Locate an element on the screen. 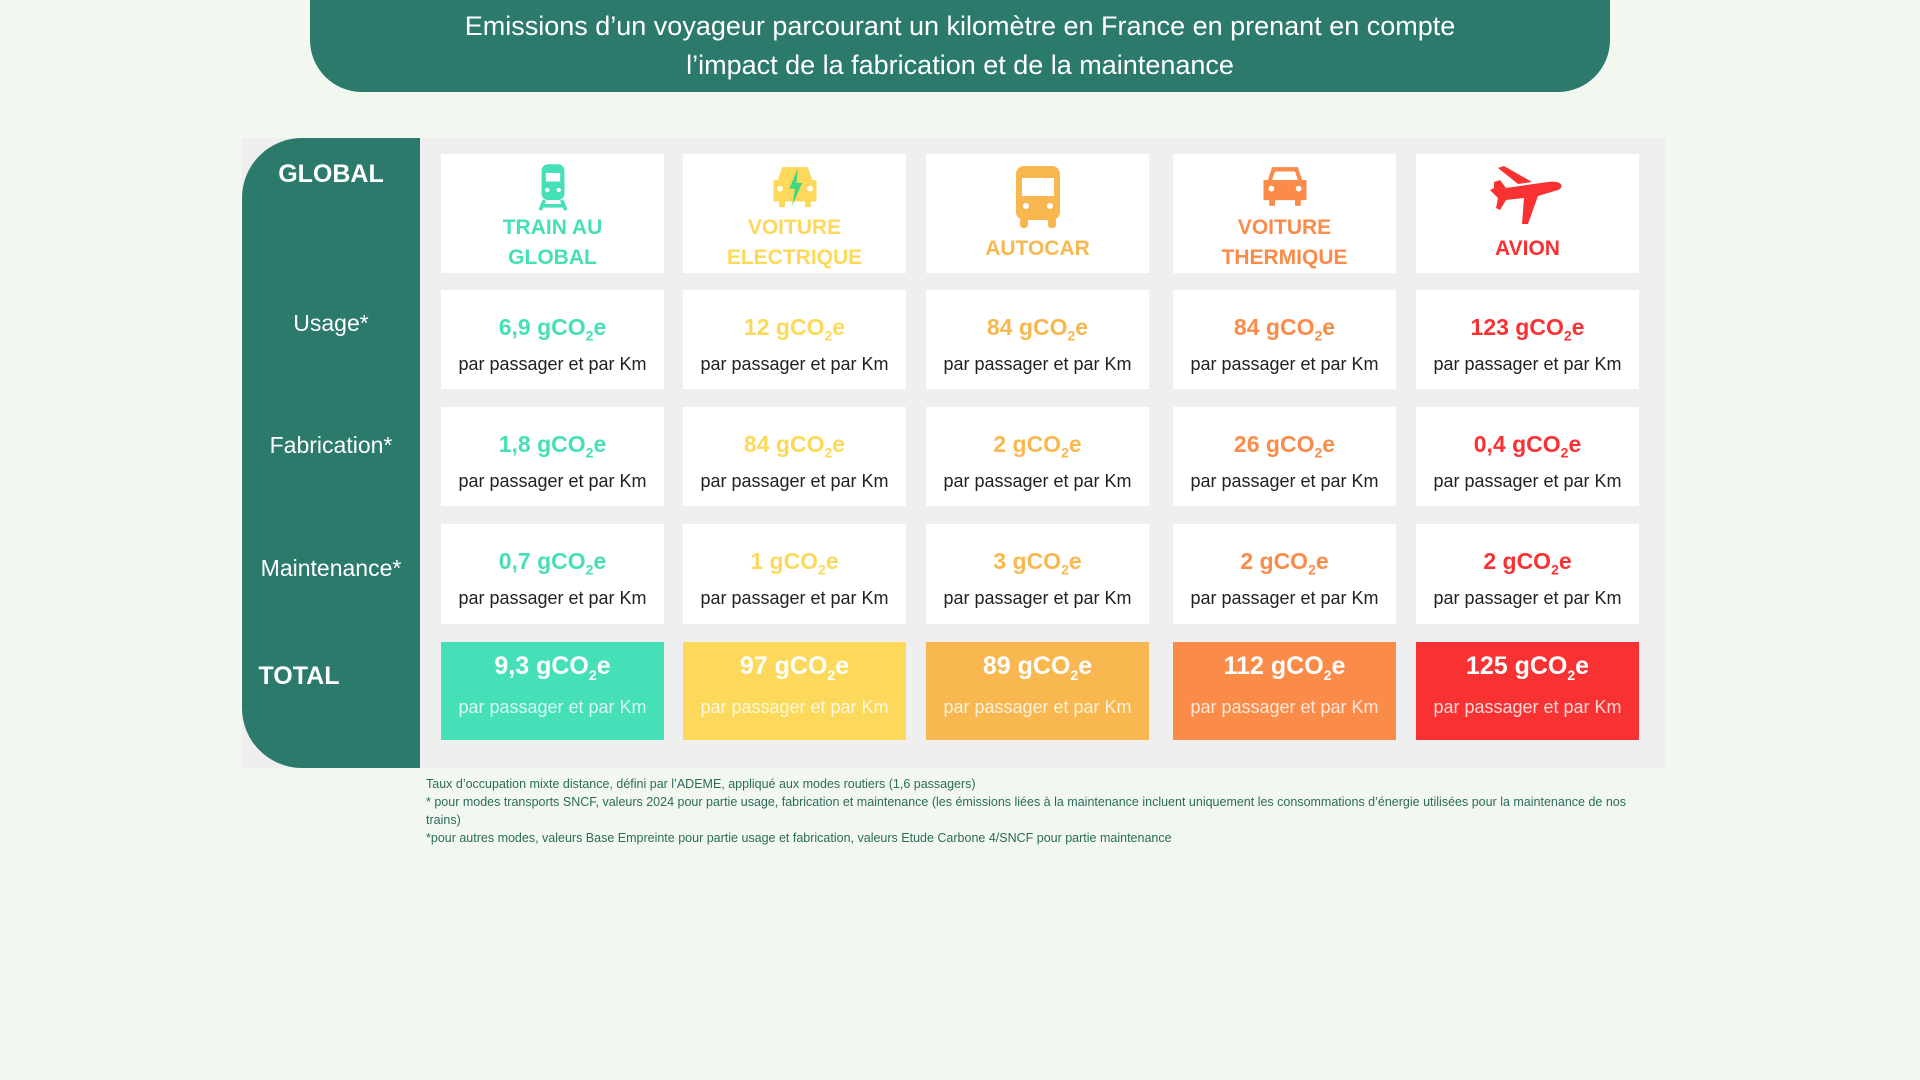 This screenshot has height=1080, width=1920. row-label-usage: Usage* is located at coordinates (331, 323).